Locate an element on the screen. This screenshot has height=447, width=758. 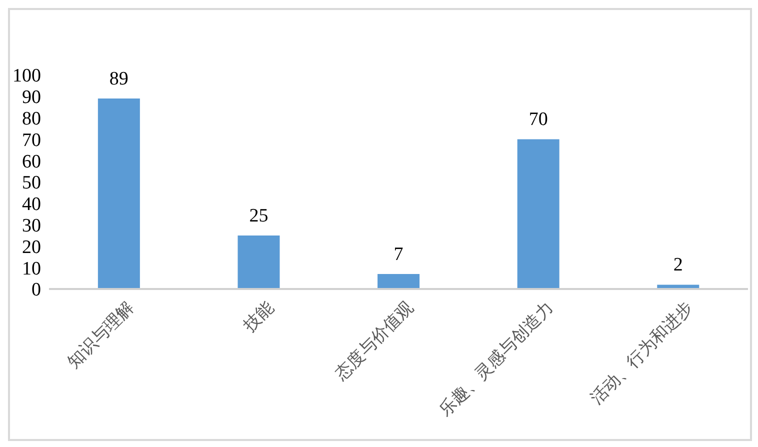
y-tick-label: 60 is located at coordinates (31, 161).